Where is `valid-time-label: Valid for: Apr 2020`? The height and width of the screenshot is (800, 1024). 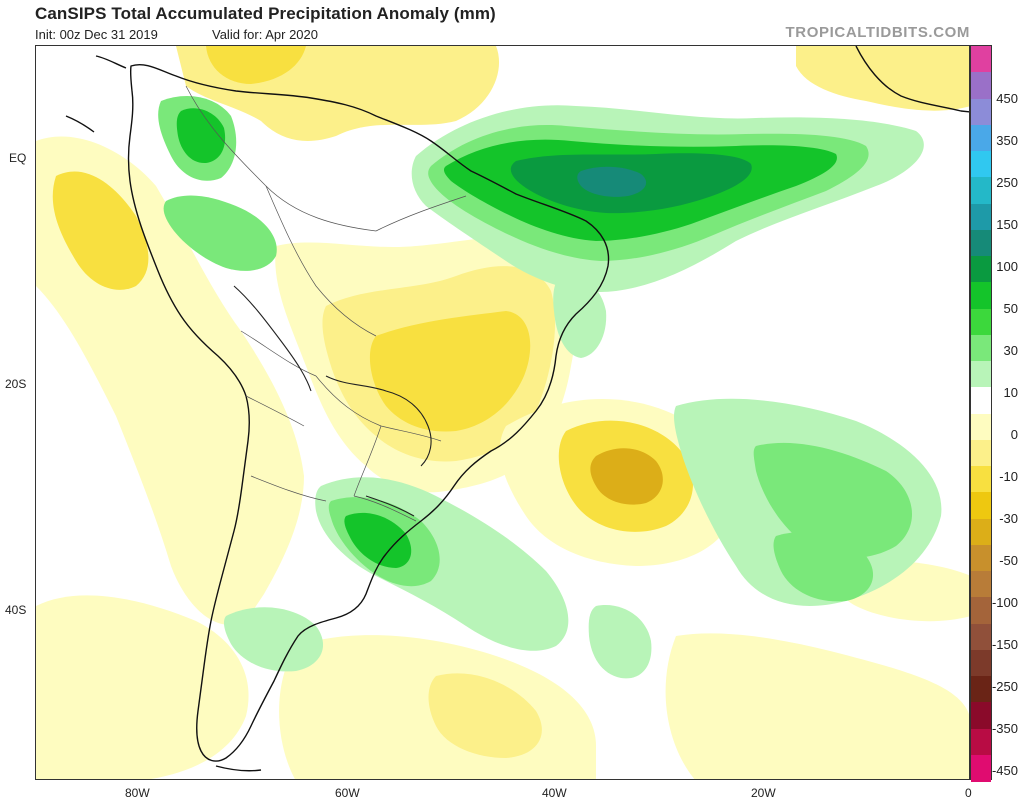
valid-time-label: Valid for: Apr 2020 is located at coordinates (265, 34).